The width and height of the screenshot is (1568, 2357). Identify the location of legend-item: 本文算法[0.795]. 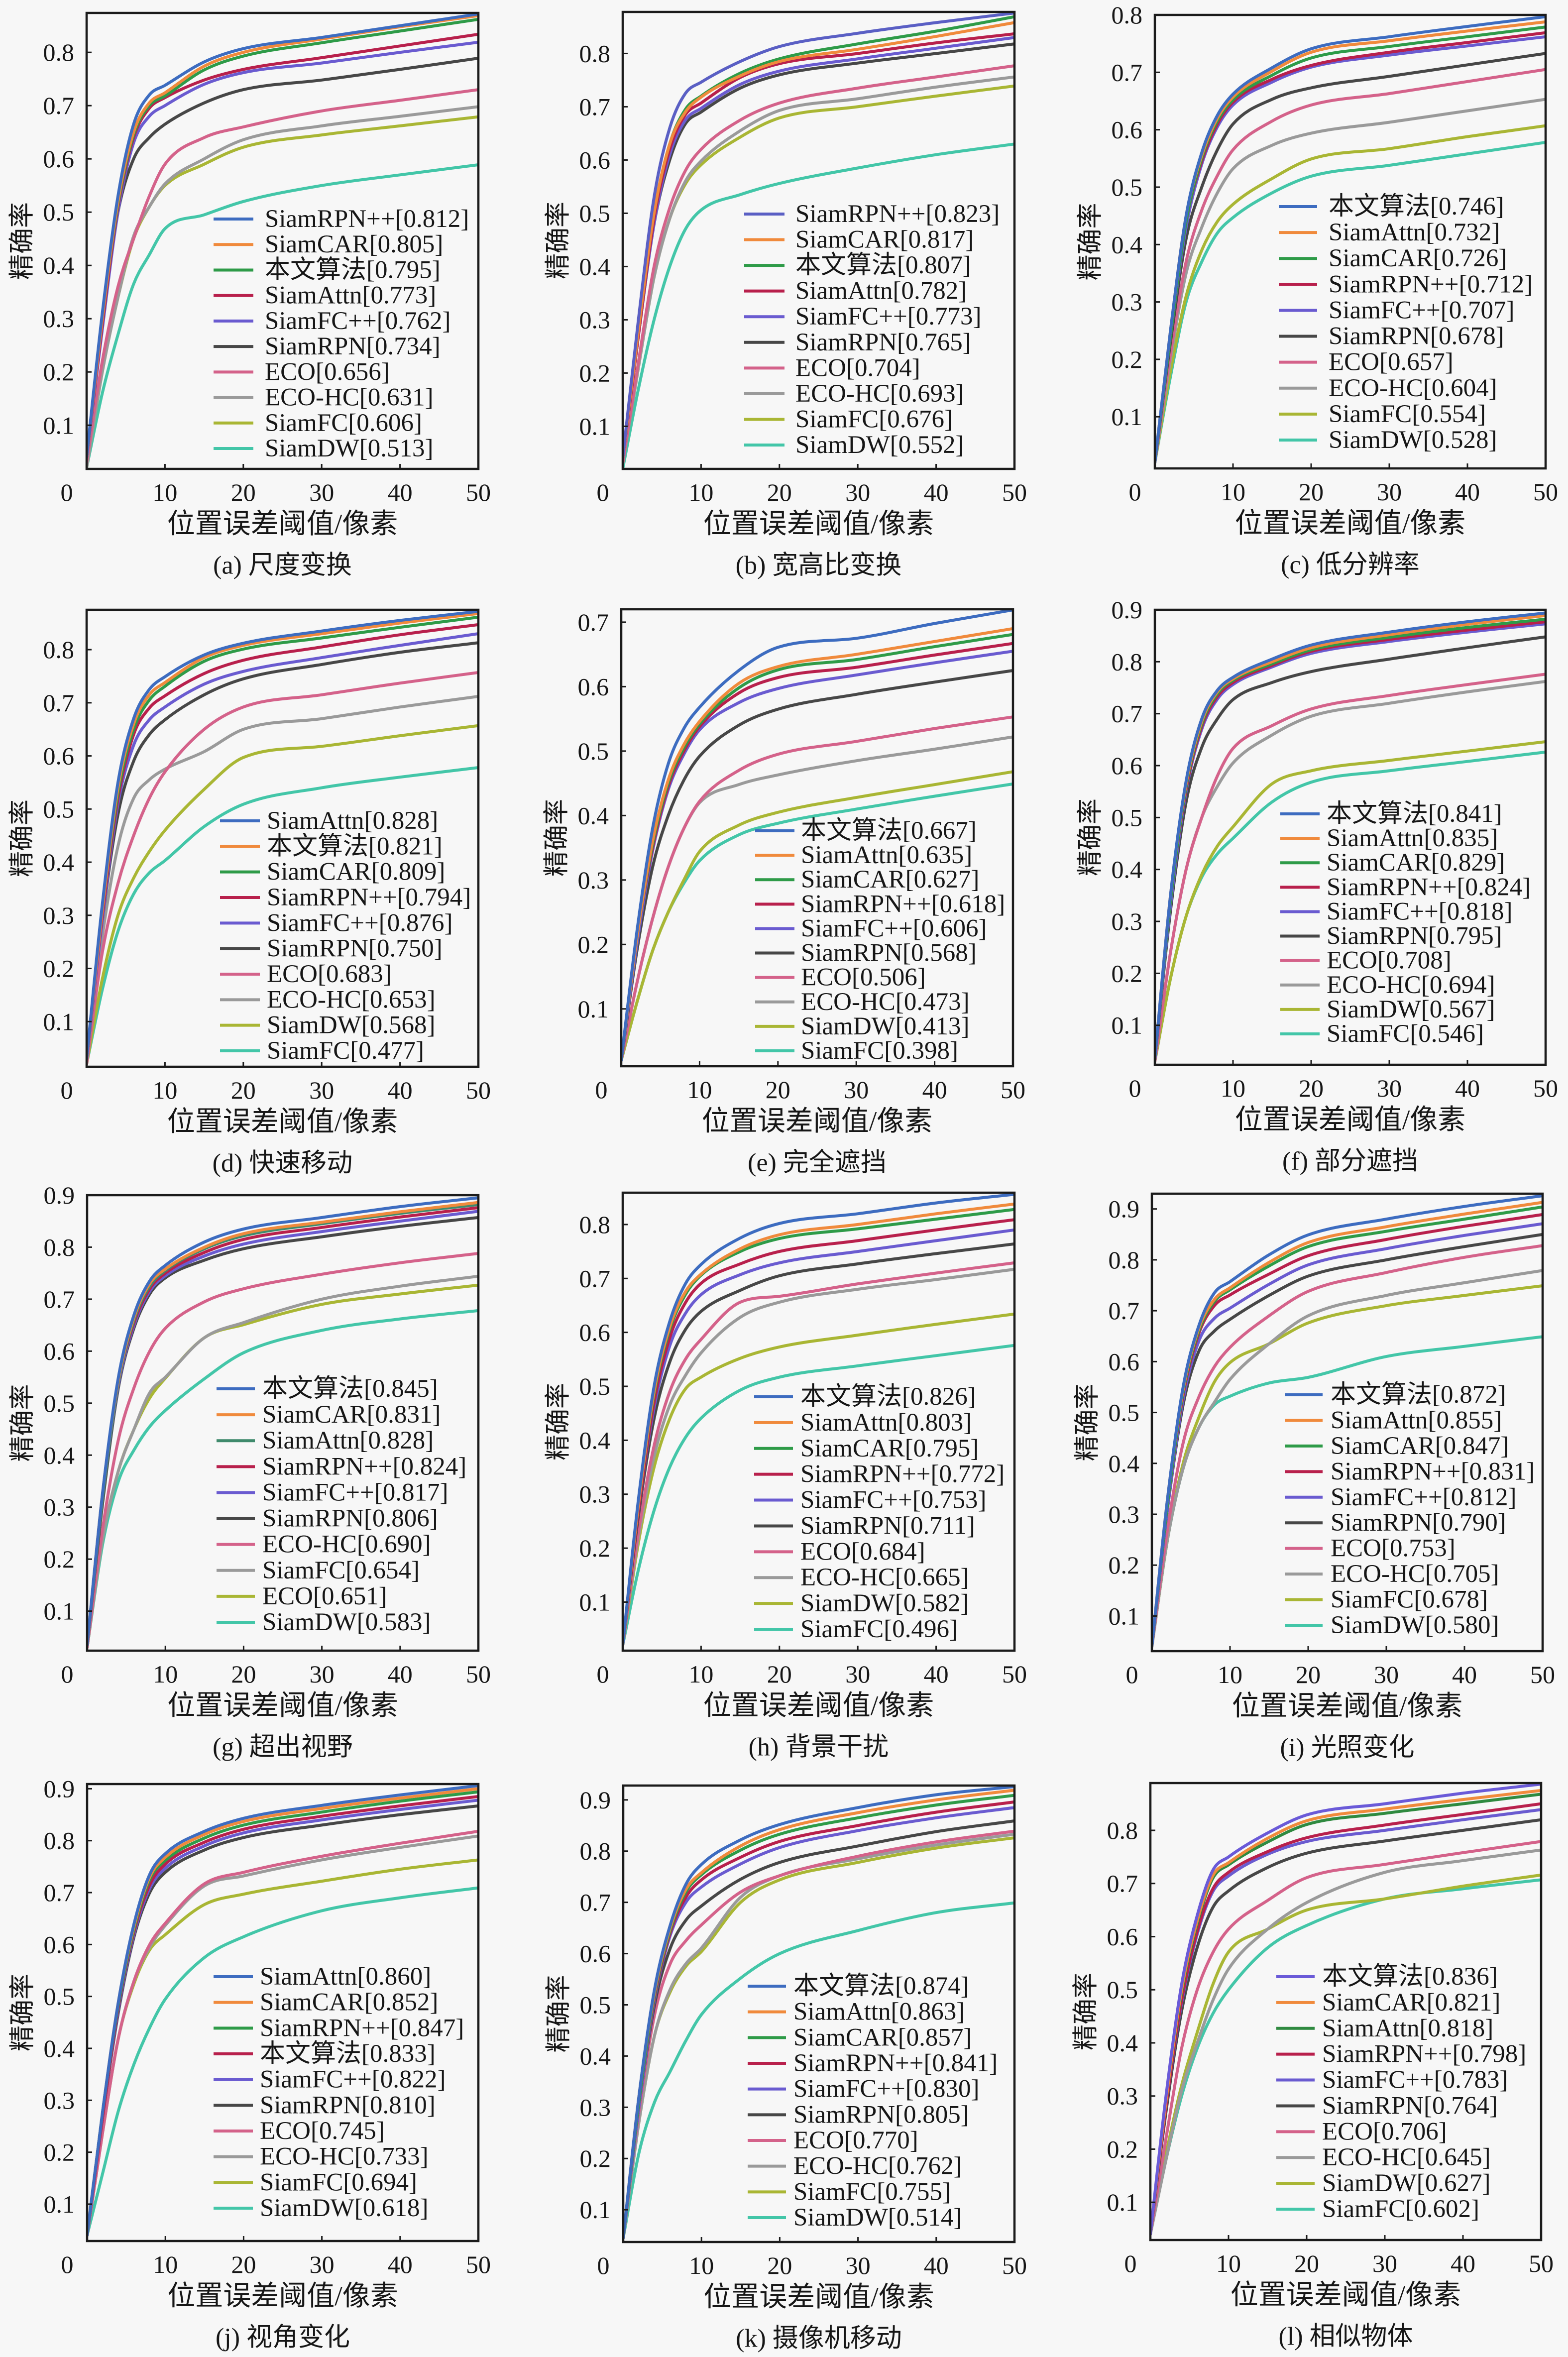
(328, 270).